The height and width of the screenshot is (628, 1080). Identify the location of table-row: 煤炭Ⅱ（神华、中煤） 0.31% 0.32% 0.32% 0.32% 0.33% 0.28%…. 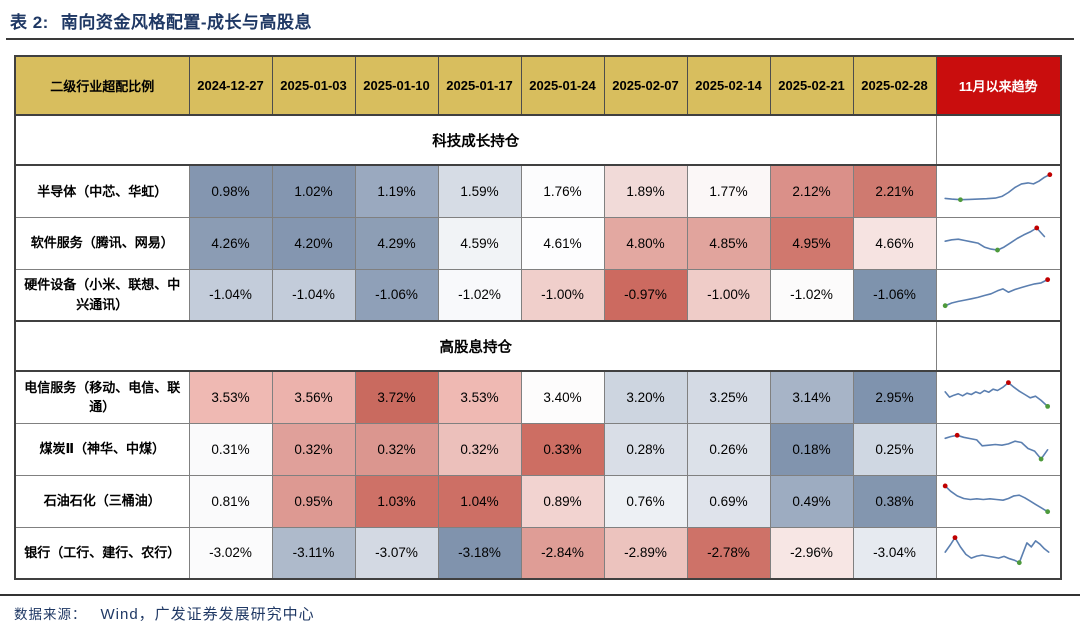
(538, 449).